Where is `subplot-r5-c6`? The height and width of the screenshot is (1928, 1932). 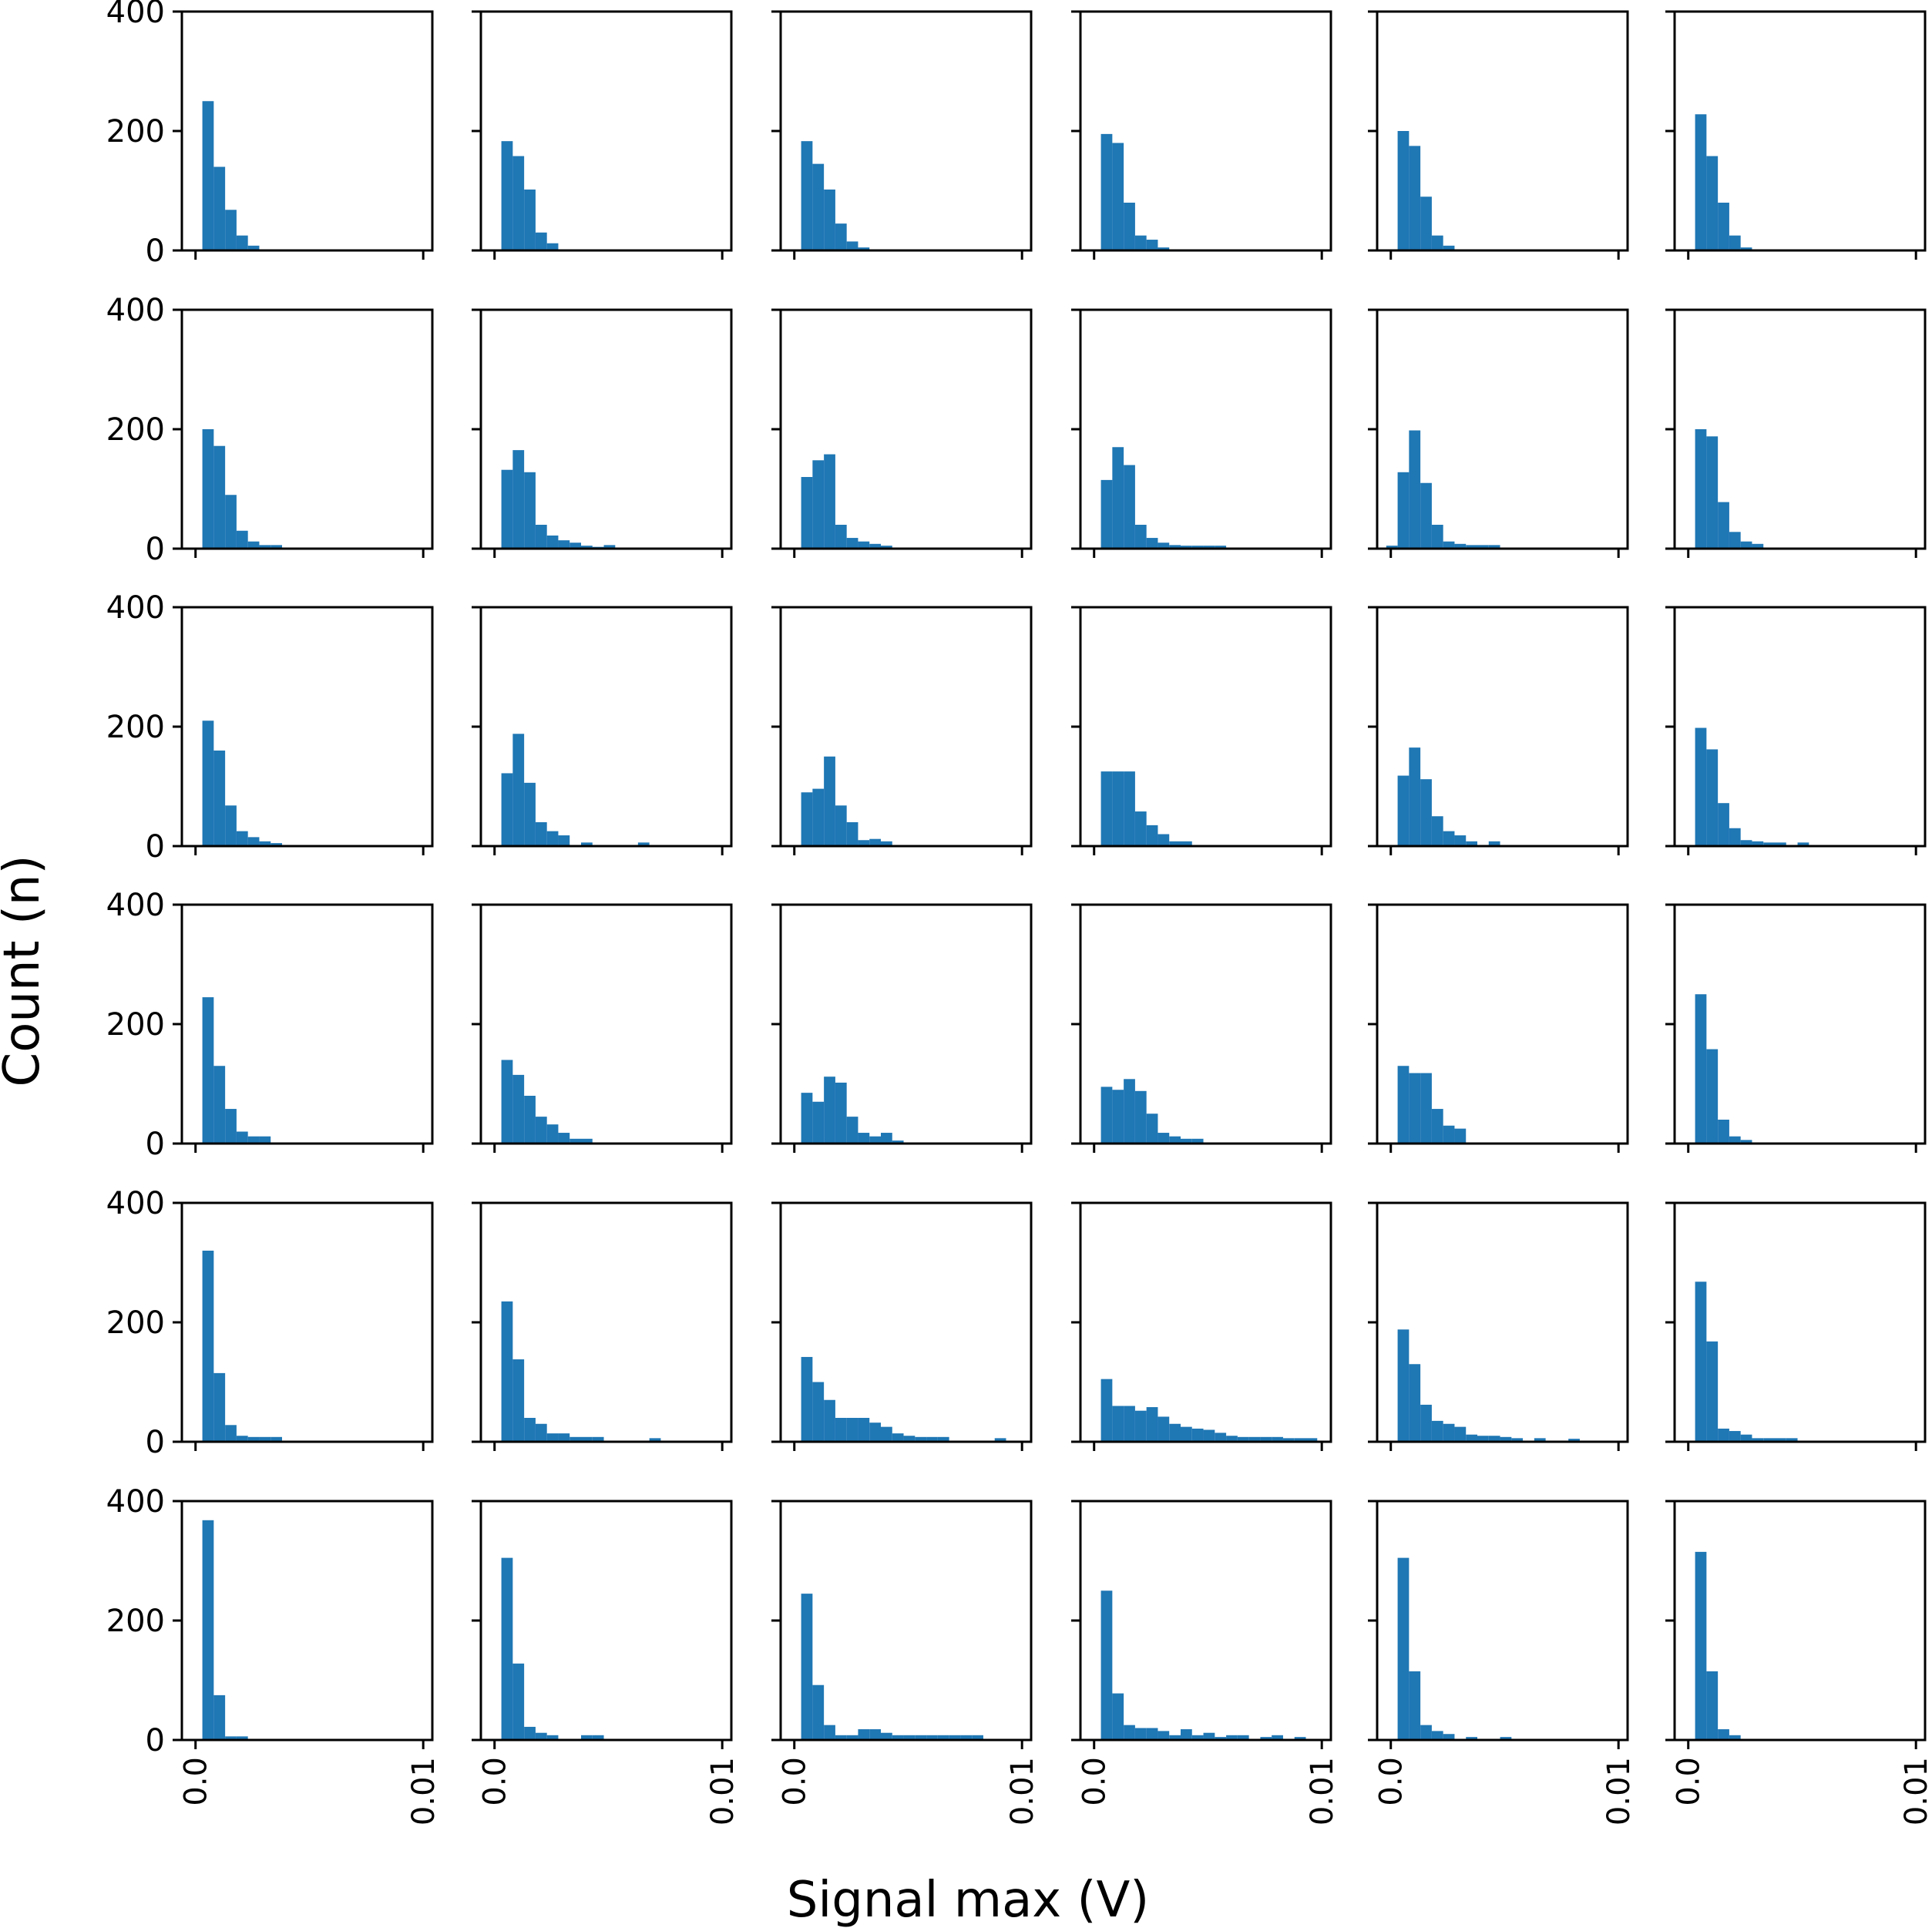
subplot-r5-c6 is located at coordinates (1796, 1326).